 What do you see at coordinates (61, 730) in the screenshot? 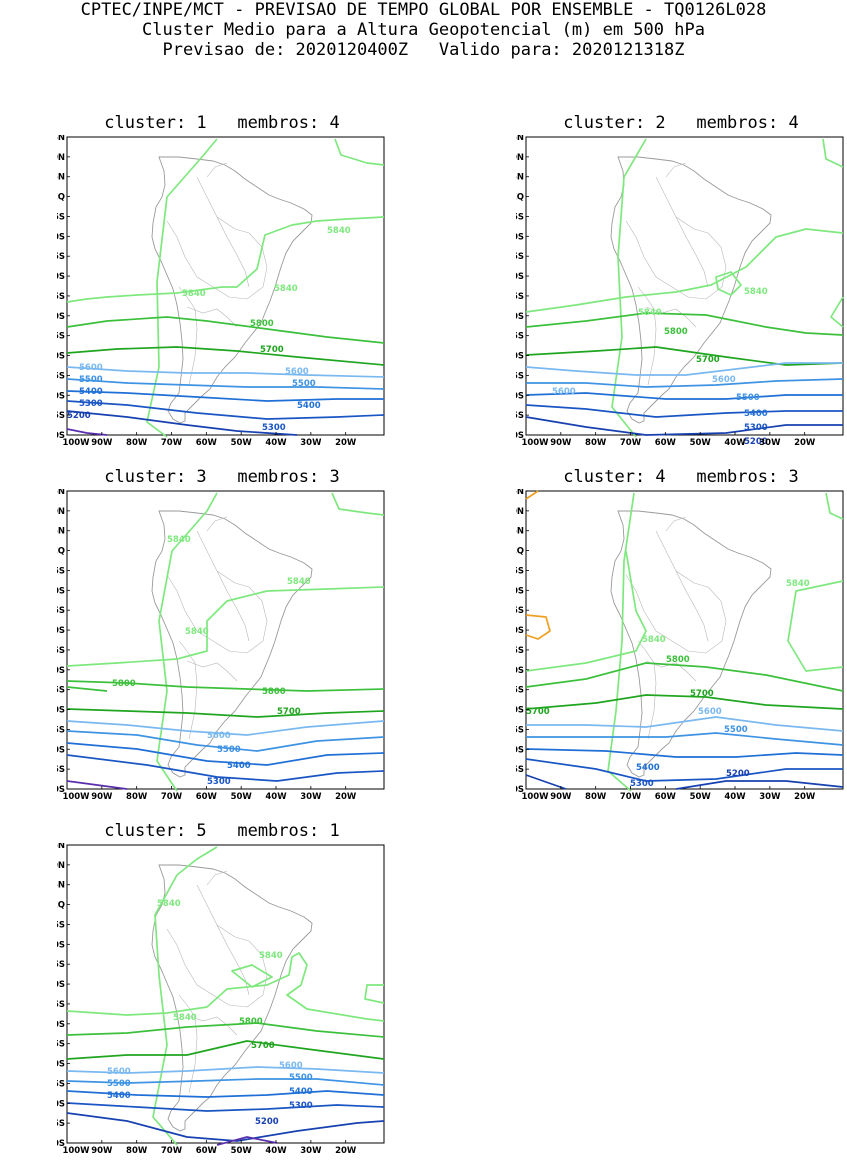
I see `lat-tick-label: 45S` at bounding box center [61, 730].